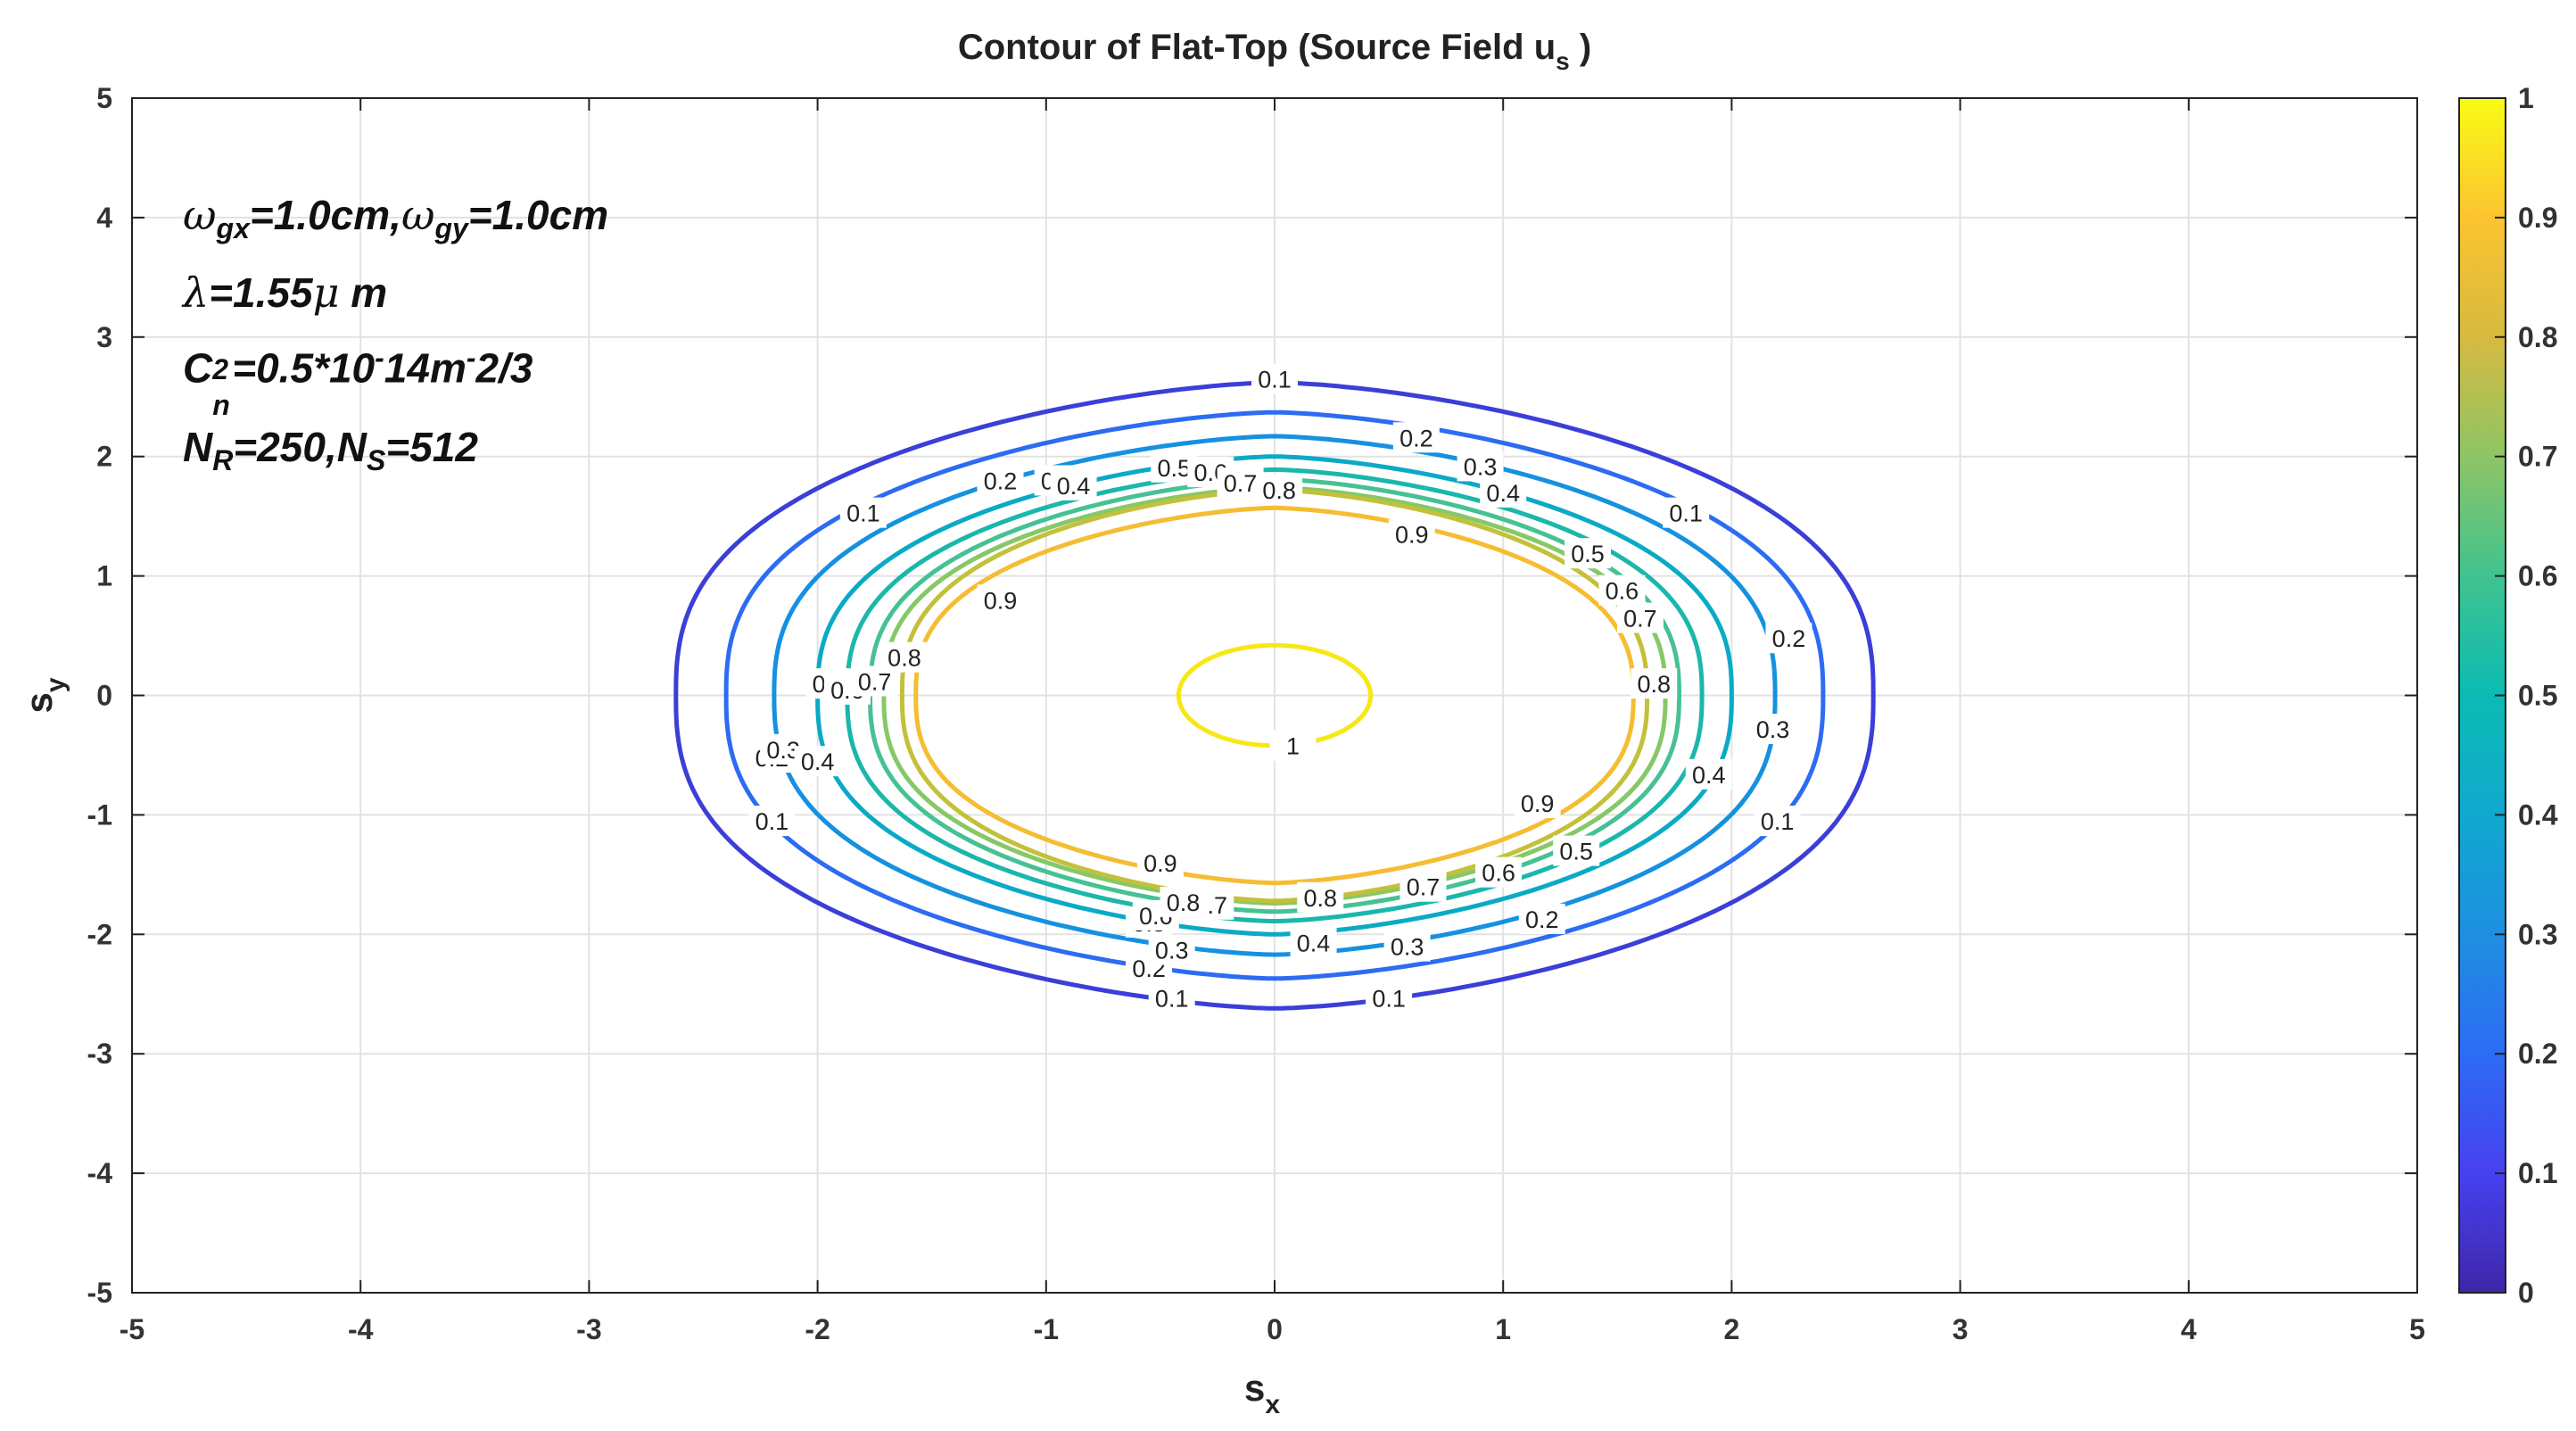 This screenshot has width=2576, height=1431. What do you see at coordinates (2538, 576) in the screenshot?
I see `colorbar-tick-label: 0.6` at bounding box center [2538, 576].